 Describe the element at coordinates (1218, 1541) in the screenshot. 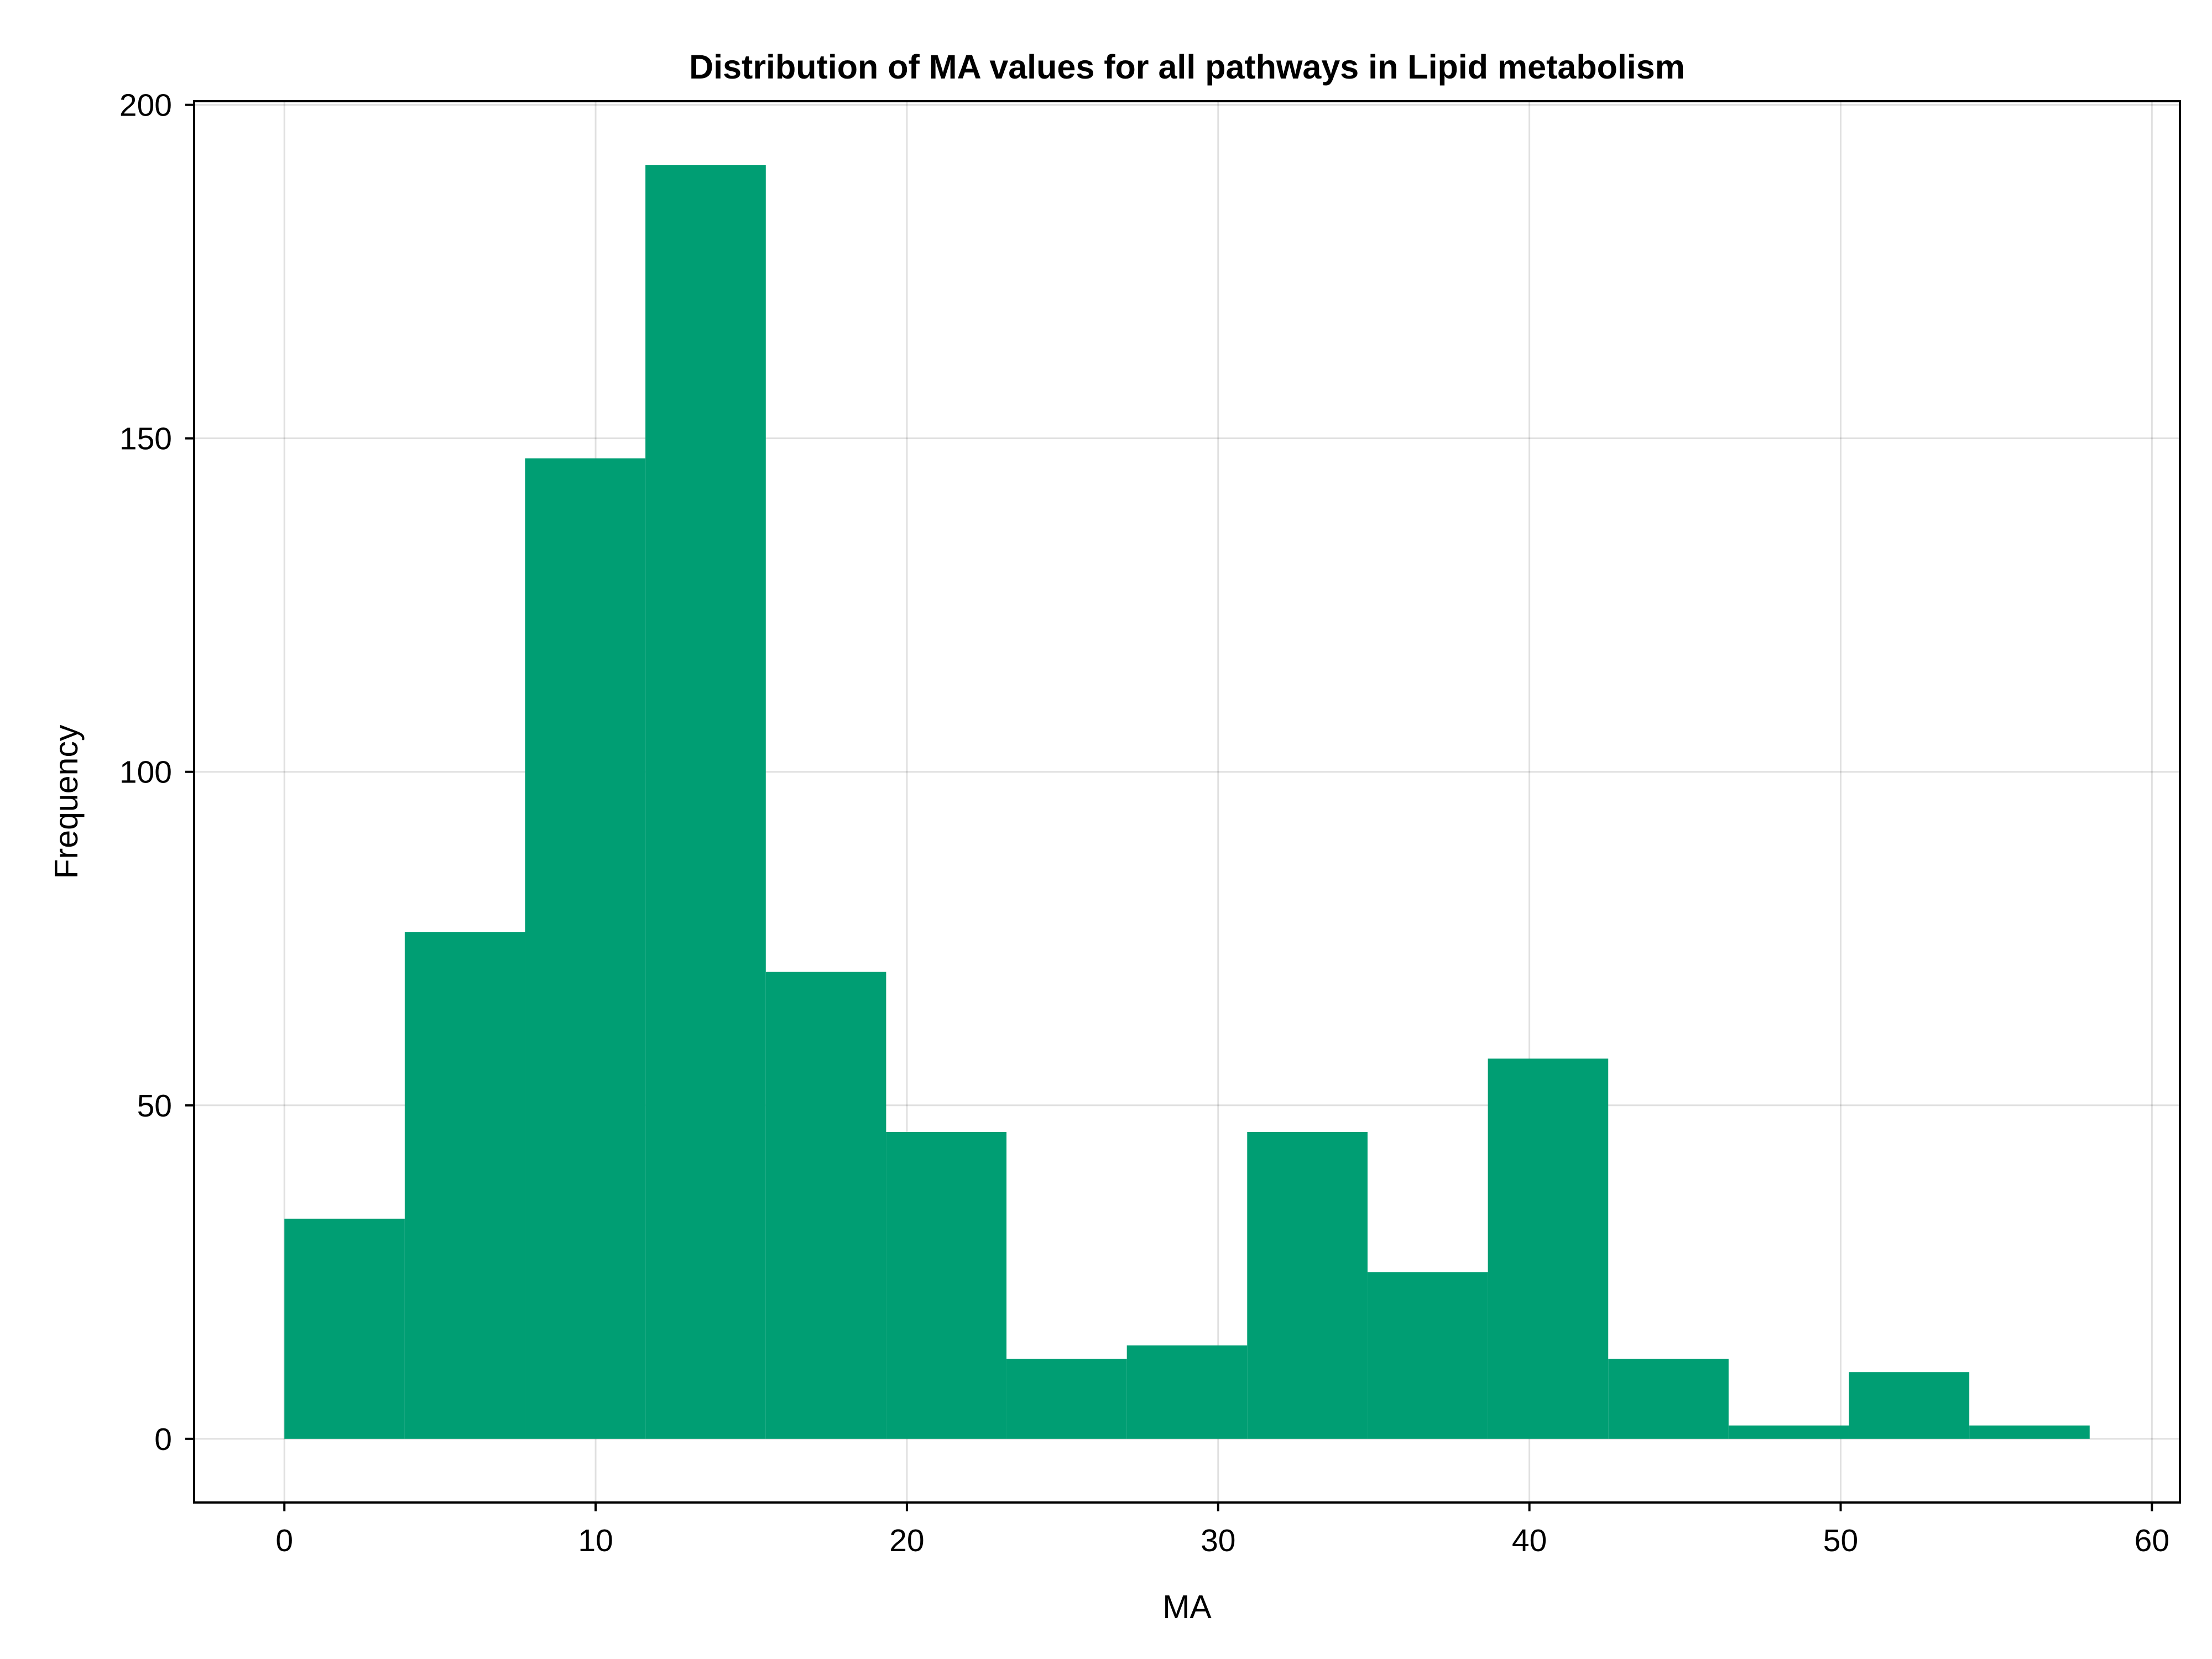

I see `x-tick-label: 30` at that location.